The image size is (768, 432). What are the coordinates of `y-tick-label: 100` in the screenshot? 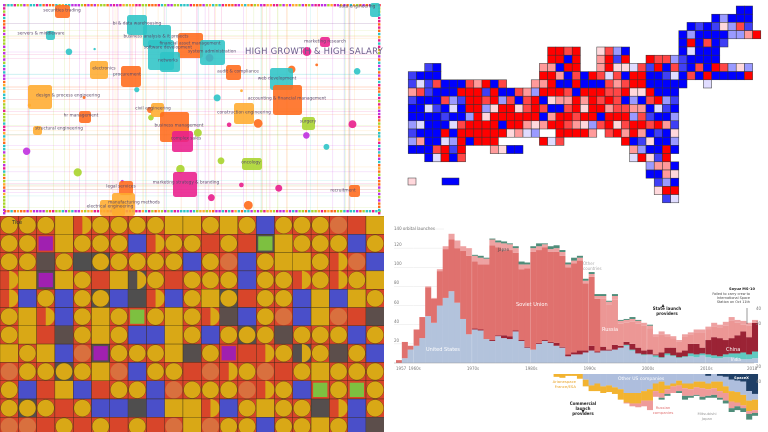 It's located at (398, 264).